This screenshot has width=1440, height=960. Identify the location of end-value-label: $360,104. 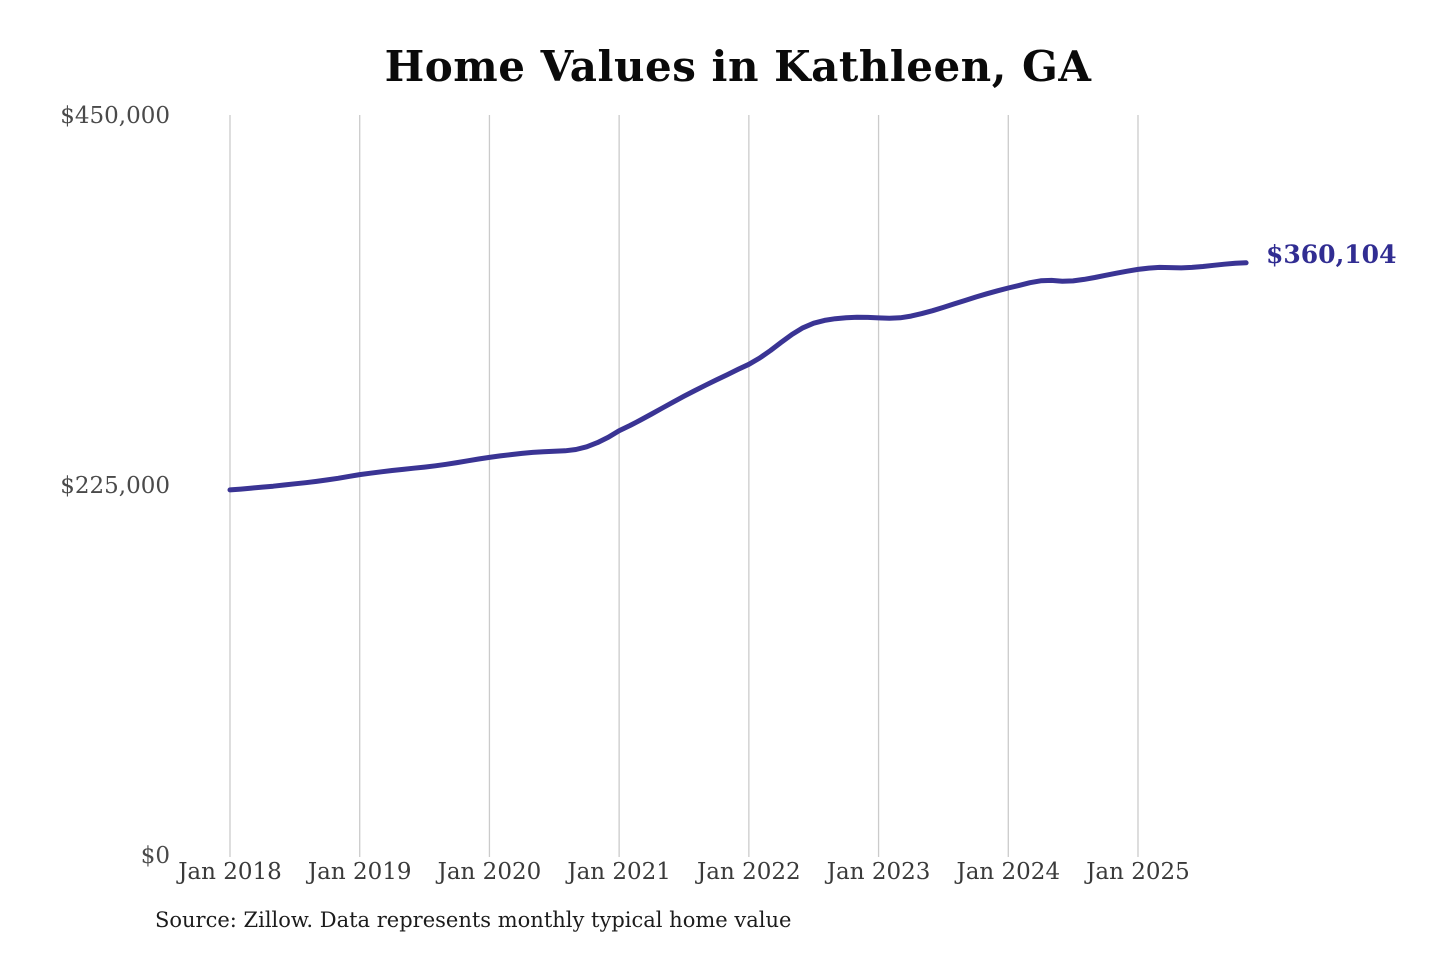
(1331, 254).